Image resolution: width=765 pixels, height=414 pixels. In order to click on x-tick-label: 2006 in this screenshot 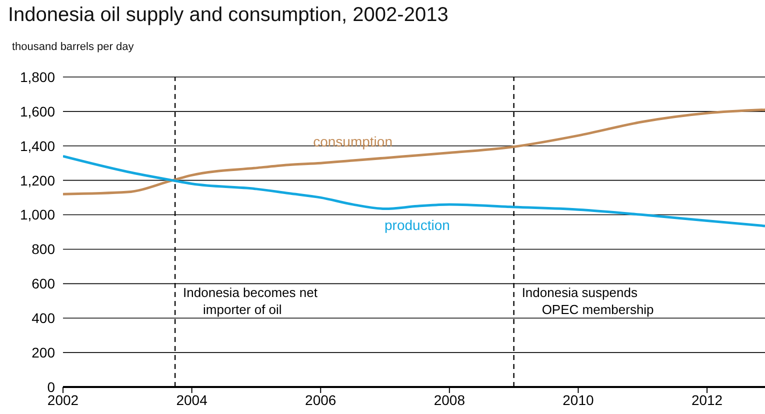, I will do `click(320, 400)`.